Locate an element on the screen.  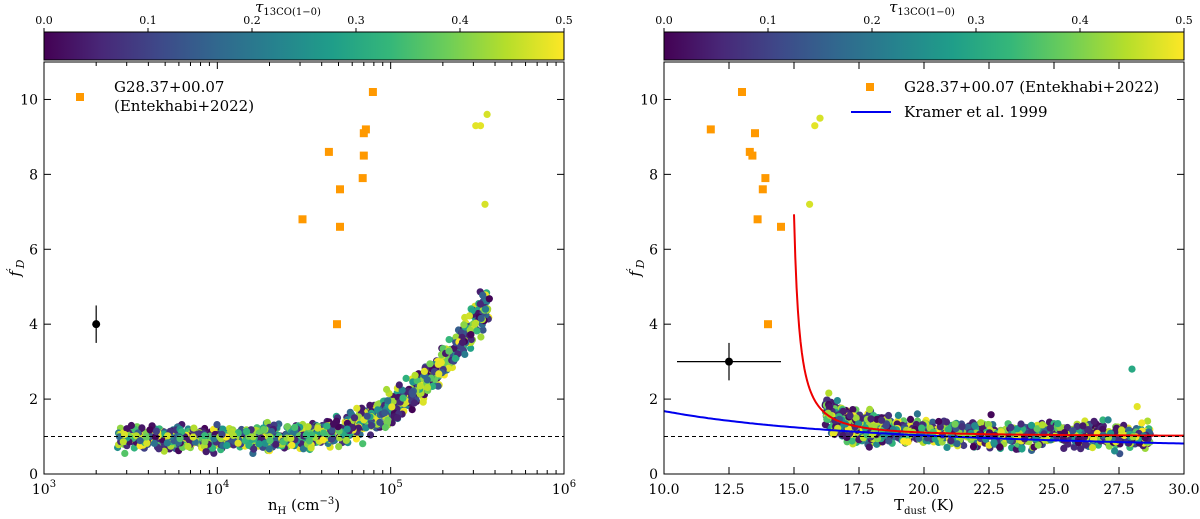
reference-points-density is located at coordinates (337, 208).